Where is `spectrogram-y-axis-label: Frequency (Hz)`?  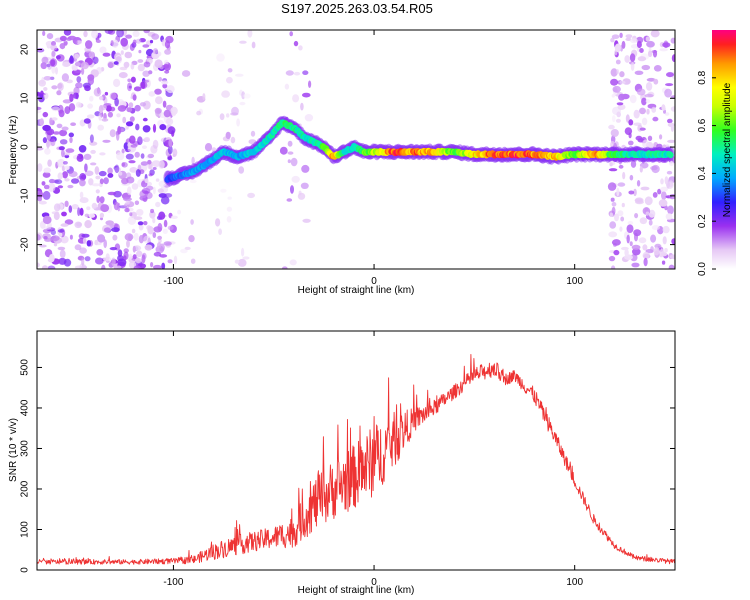
spectrogram-y-axis-label: Frequency (Hz) is located at coordinates (13, 150).